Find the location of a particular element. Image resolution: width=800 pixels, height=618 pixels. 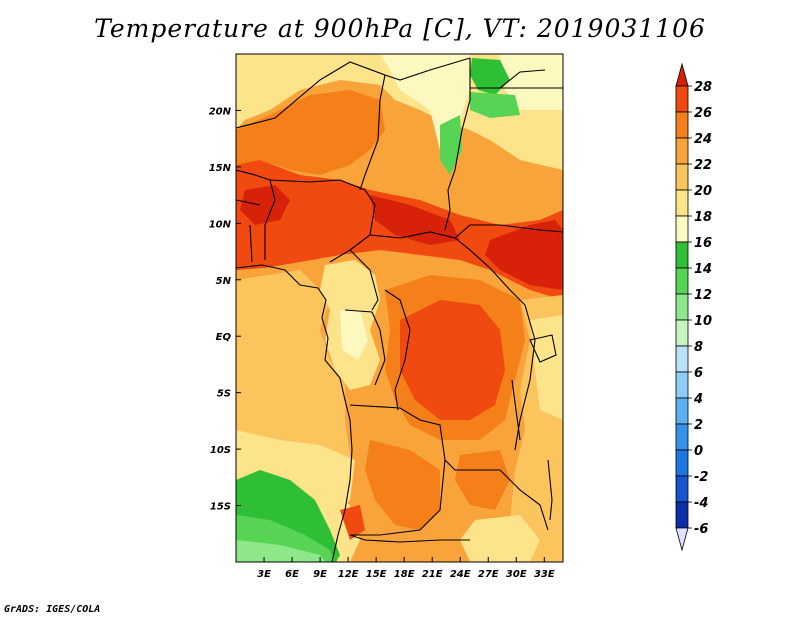

border-mali-niger is located at coordinates (353, 93).